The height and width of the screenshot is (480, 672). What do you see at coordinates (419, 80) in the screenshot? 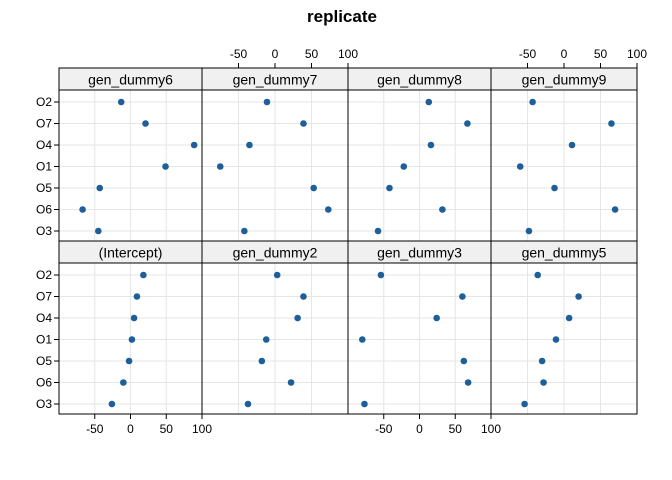
I see `panel-strip-label: gen_dummy8` at bounding box center [419, 80].